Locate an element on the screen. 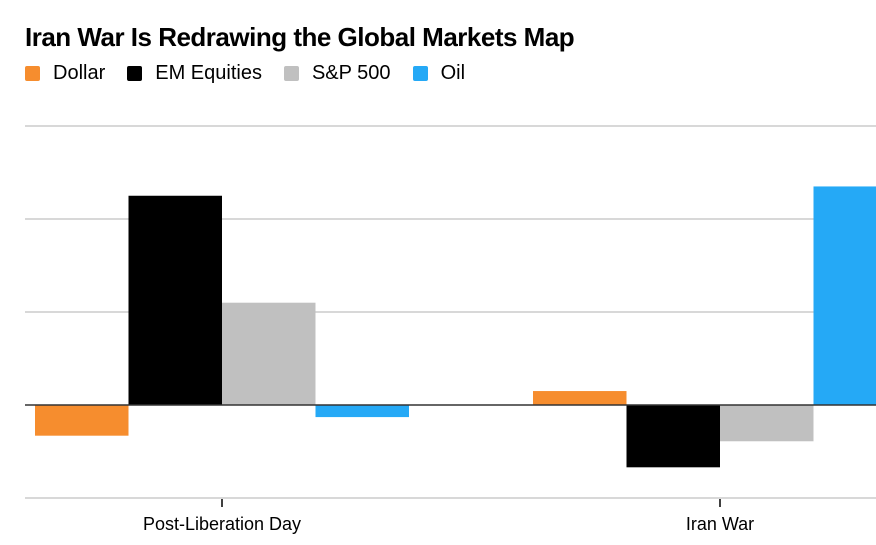  legend-item-dollar: Dollar is located at coordinates (65, 73).